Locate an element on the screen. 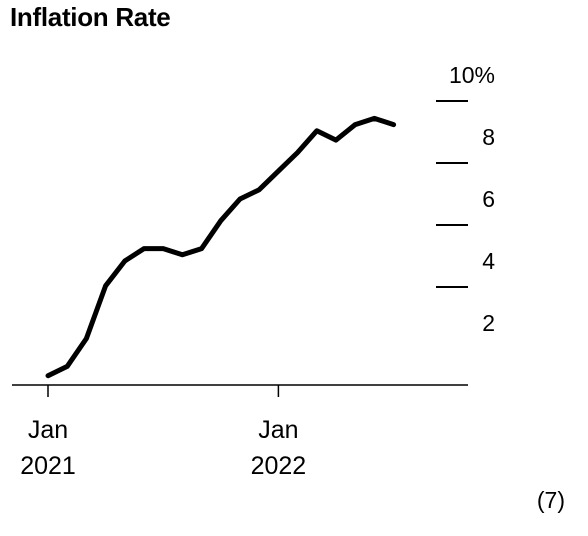  x-tick-label-year: 2021 is located at coordinates (48, 466).